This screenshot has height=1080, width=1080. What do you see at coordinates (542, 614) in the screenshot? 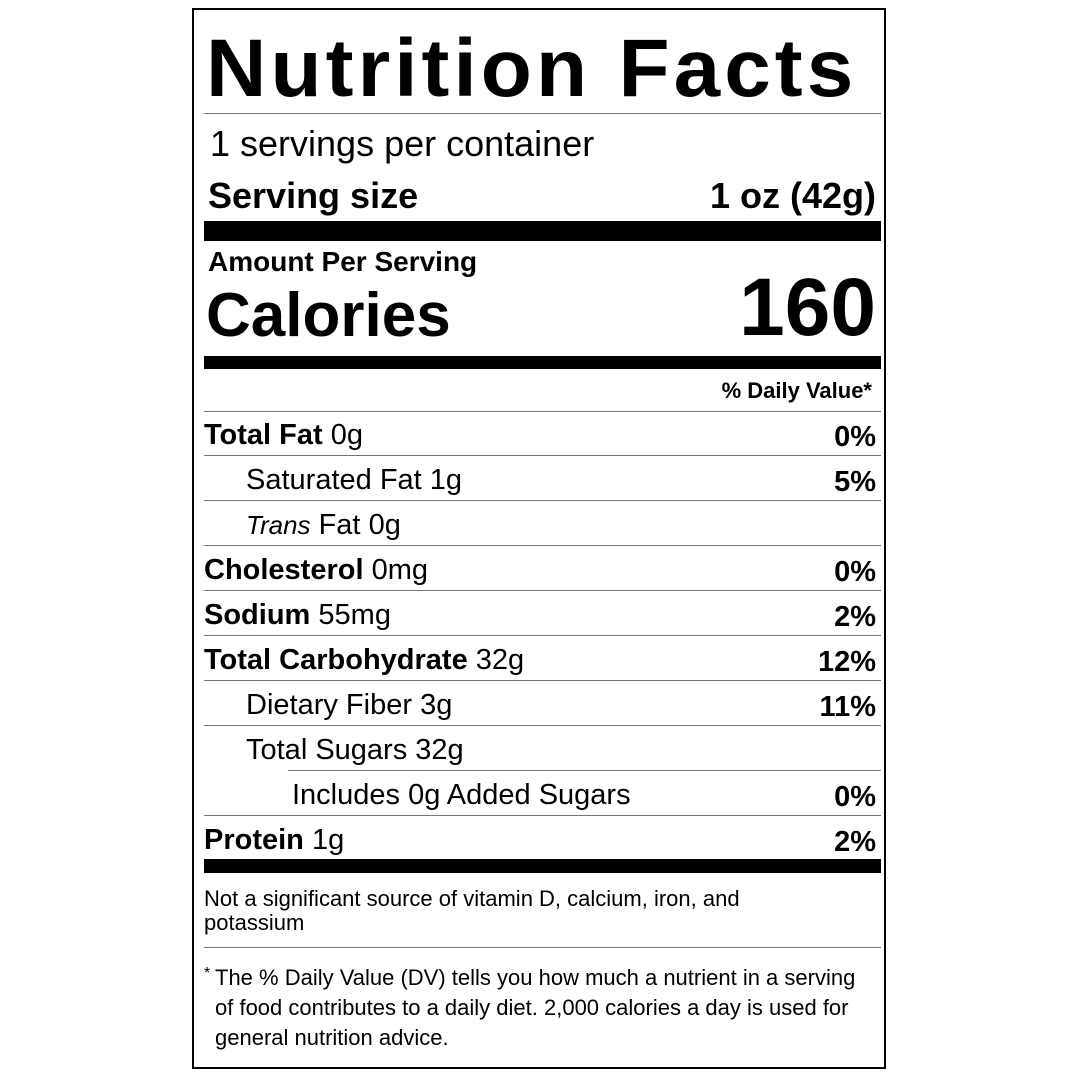
I see `nutrient-row: Sodium 55mg 2%` at bounding box center [542, 614].